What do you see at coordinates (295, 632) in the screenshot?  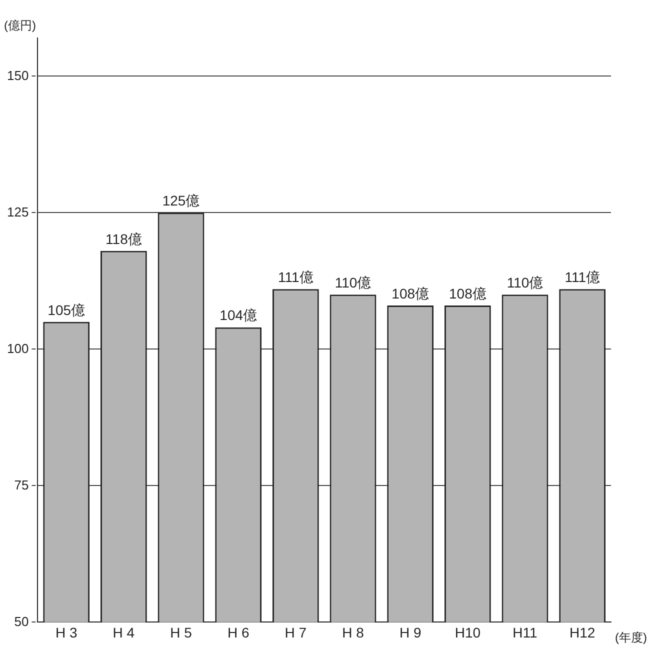 I see `x-tick-label: H 7` at bounding box center [295, 632].